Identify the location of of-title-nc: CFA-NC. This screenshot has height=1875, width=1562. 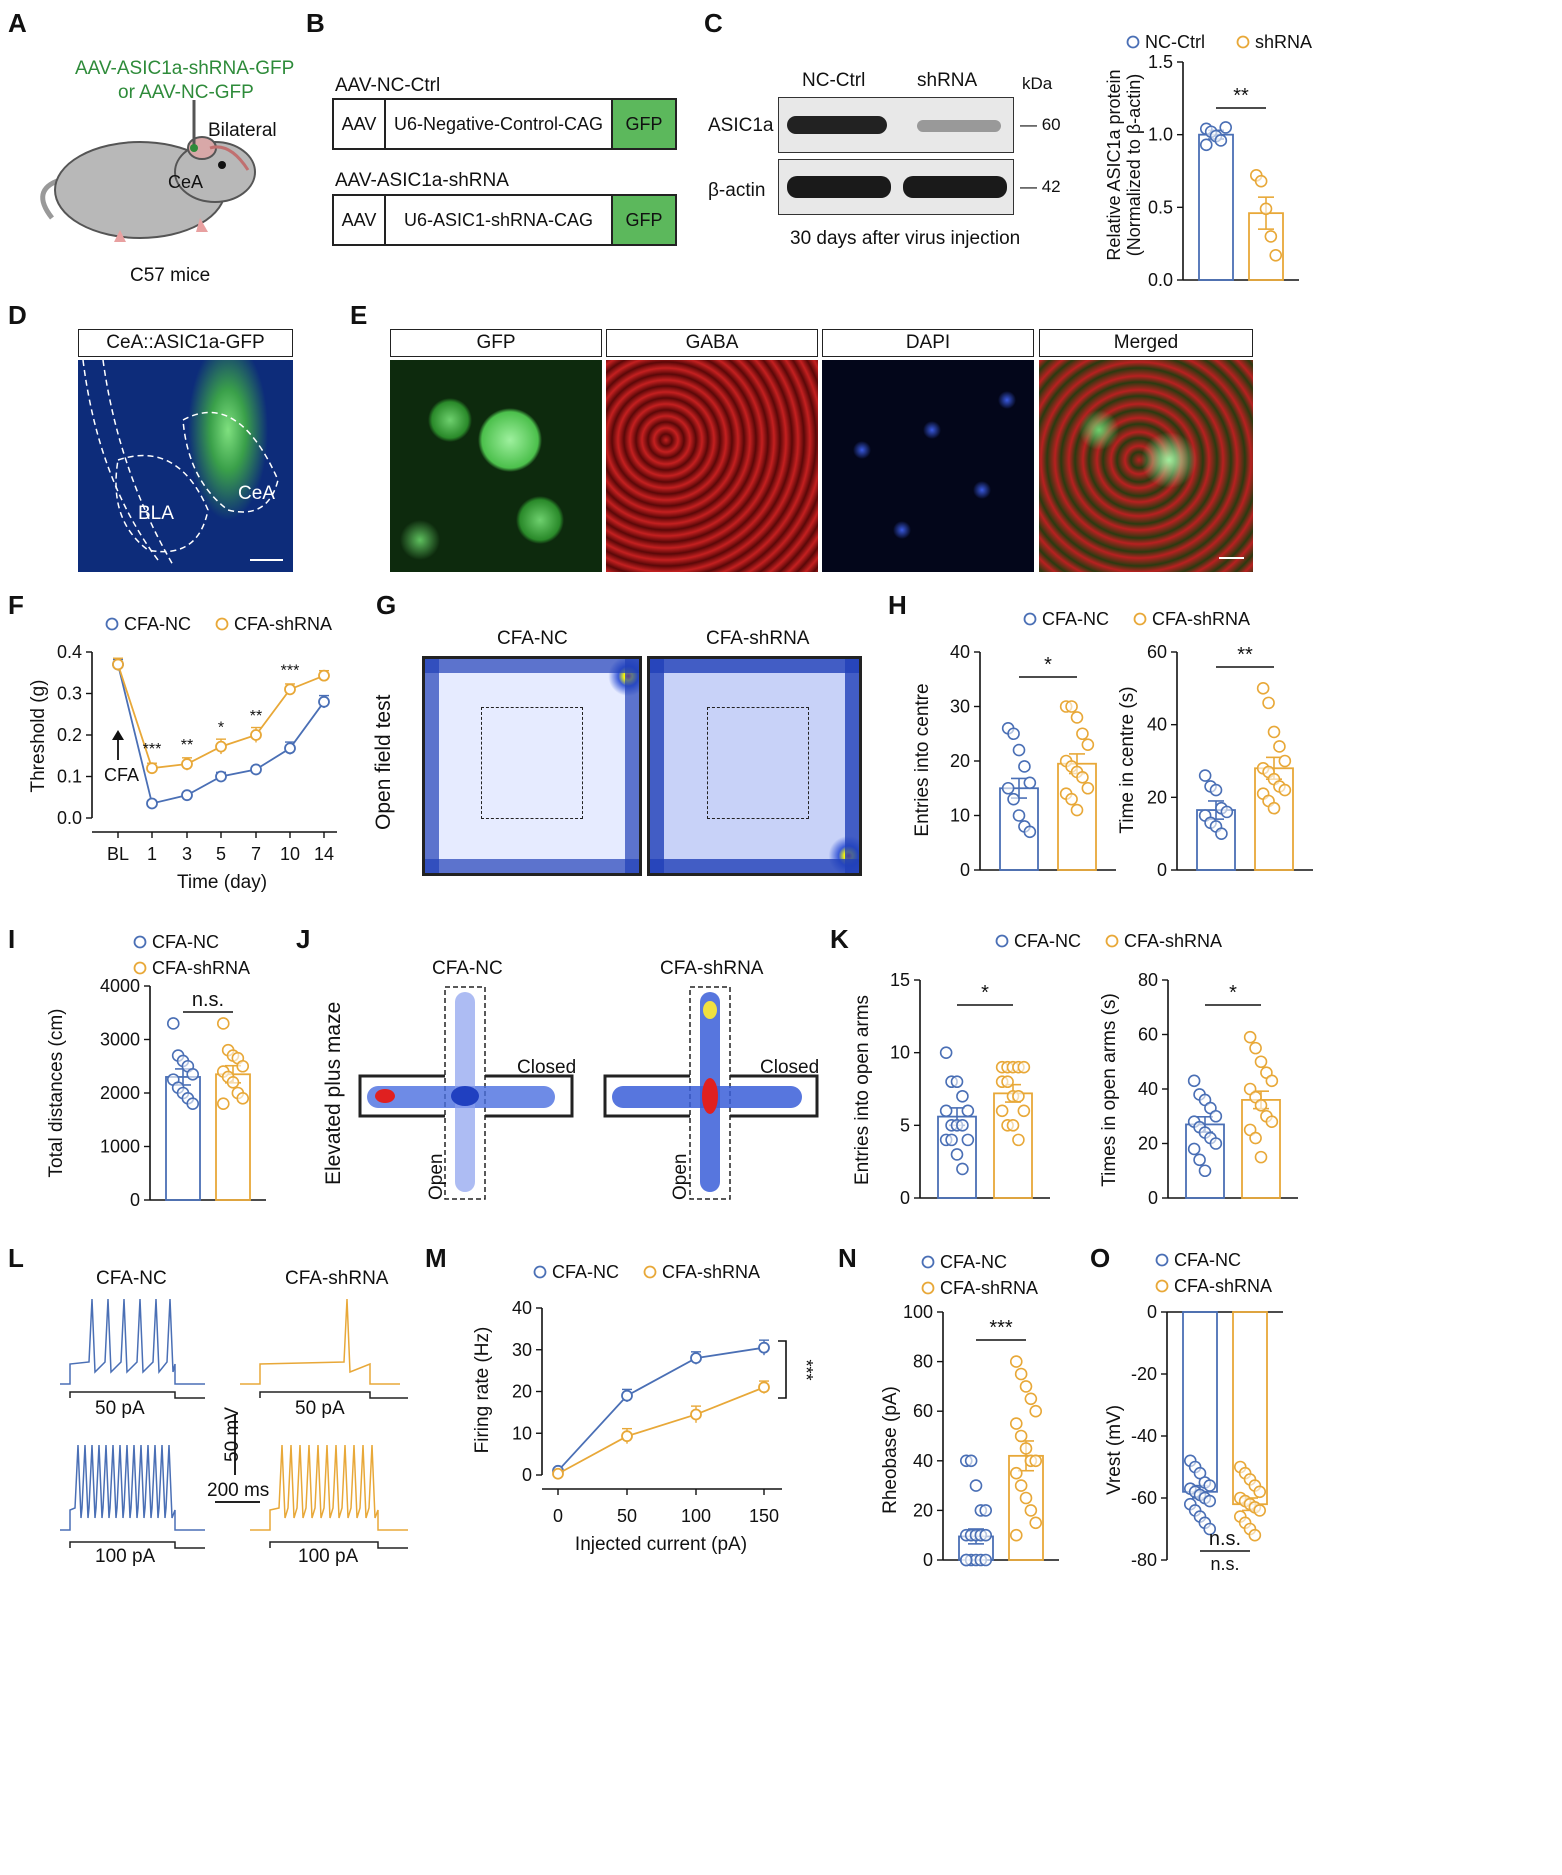
(532, 638).